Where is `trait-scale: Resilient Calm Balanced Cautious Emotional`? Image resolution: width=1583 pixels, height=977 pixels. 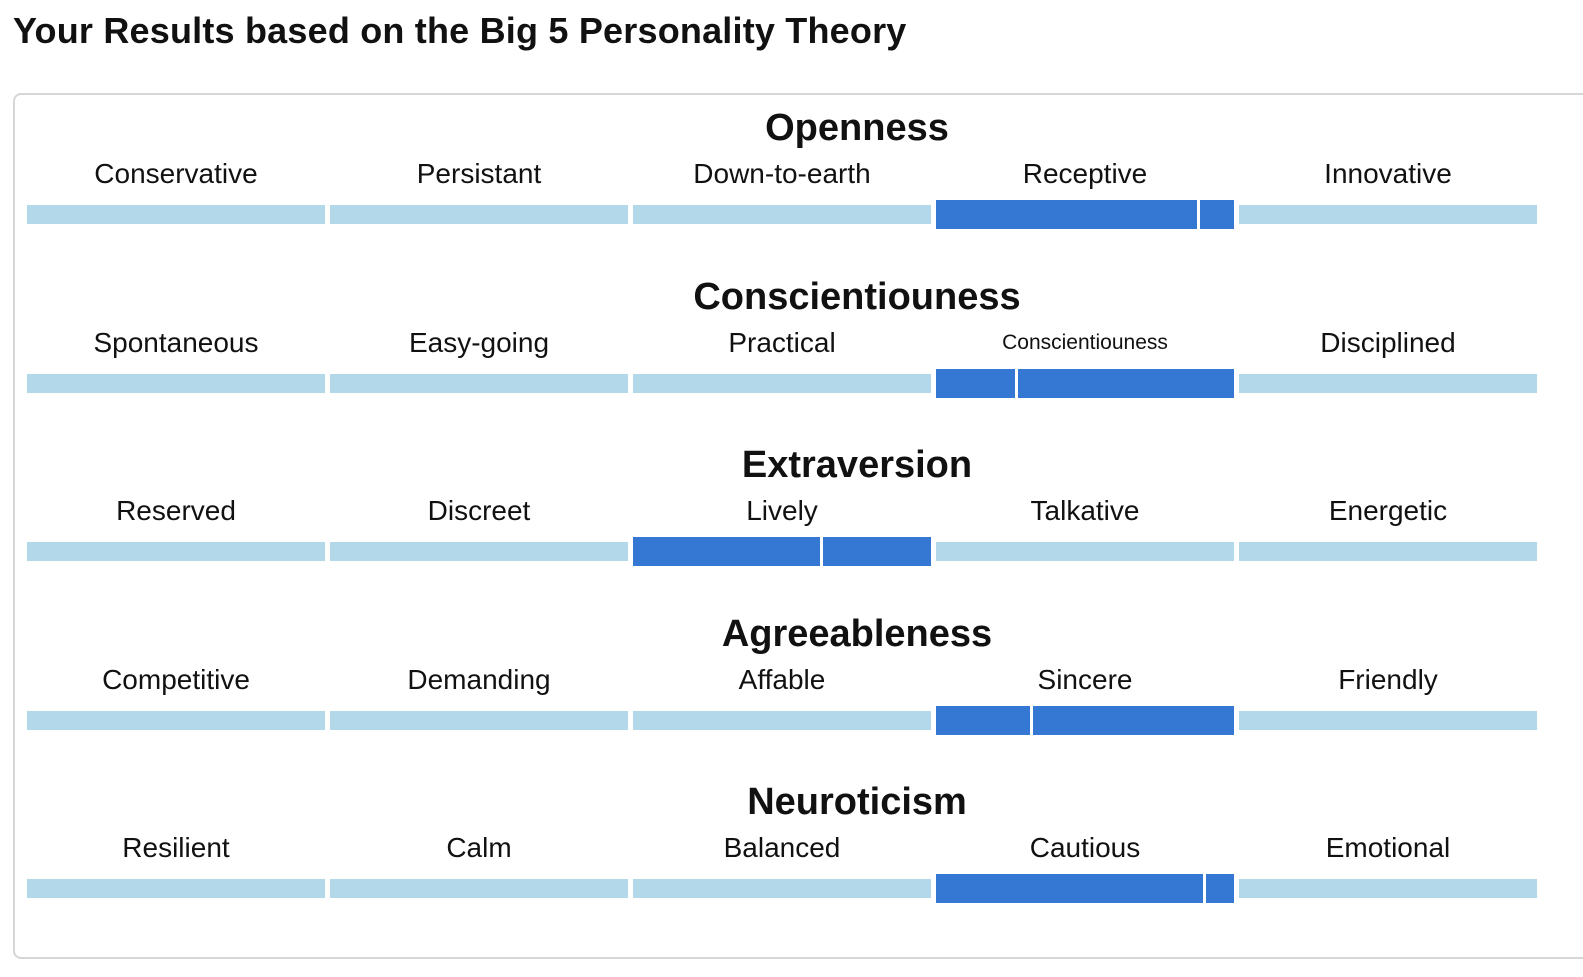 trait-scale: Resilient Calm Balanced Cautious Emotional is located at coordinates (782, 871).